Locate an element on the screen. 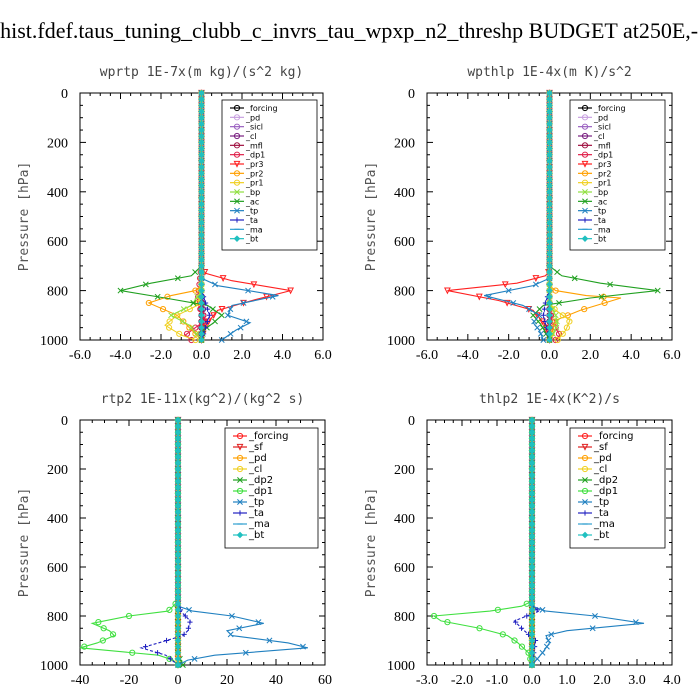 The height and width of the screenshot is (700, 700). legend-label: _sicl is located at coordinates (254, 127).